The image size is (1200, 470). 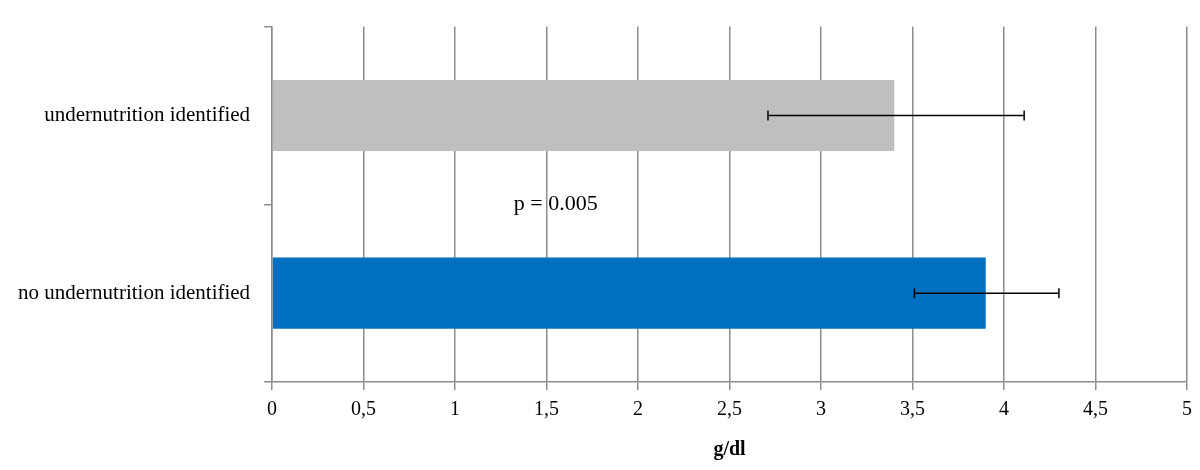 What do you see at coordinates (134, 291) in the screenshot?
I see `y-tick-label: no undernutrition identified` at bounding box center [134, 291].